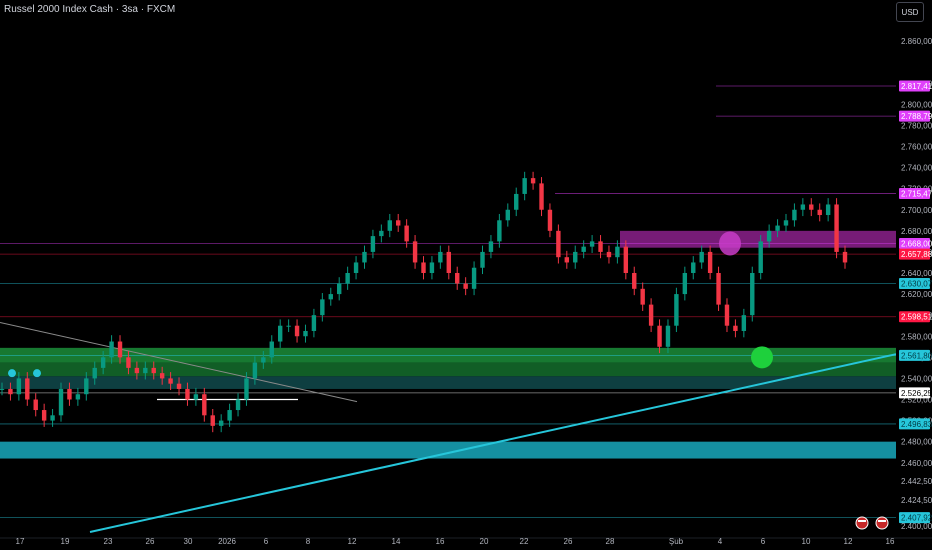 This screenshot has height=550, width=932. I want to click on price-axis-panel, so click(914, 275).